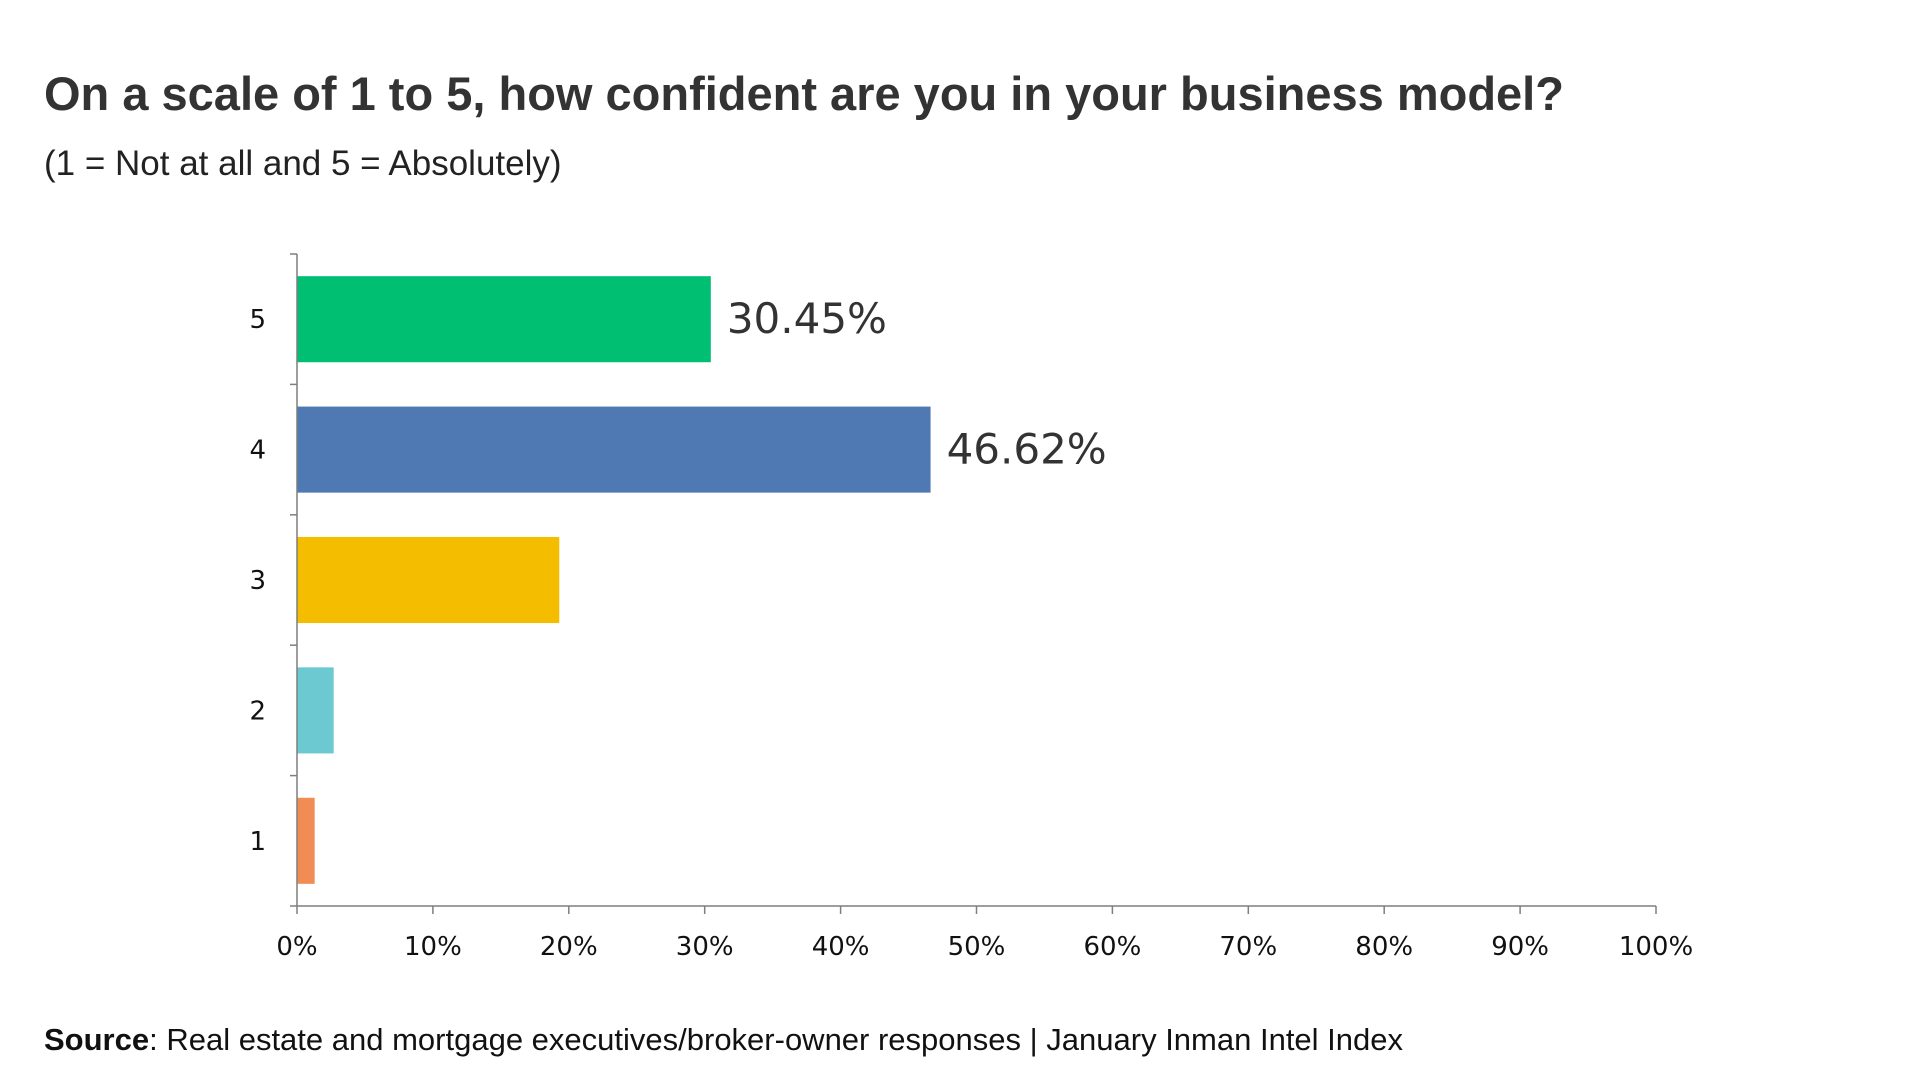 The width and height of the screenshot is (1920, 1080). I want to click on x-tick-label-10: 10%, so click(433, 947).